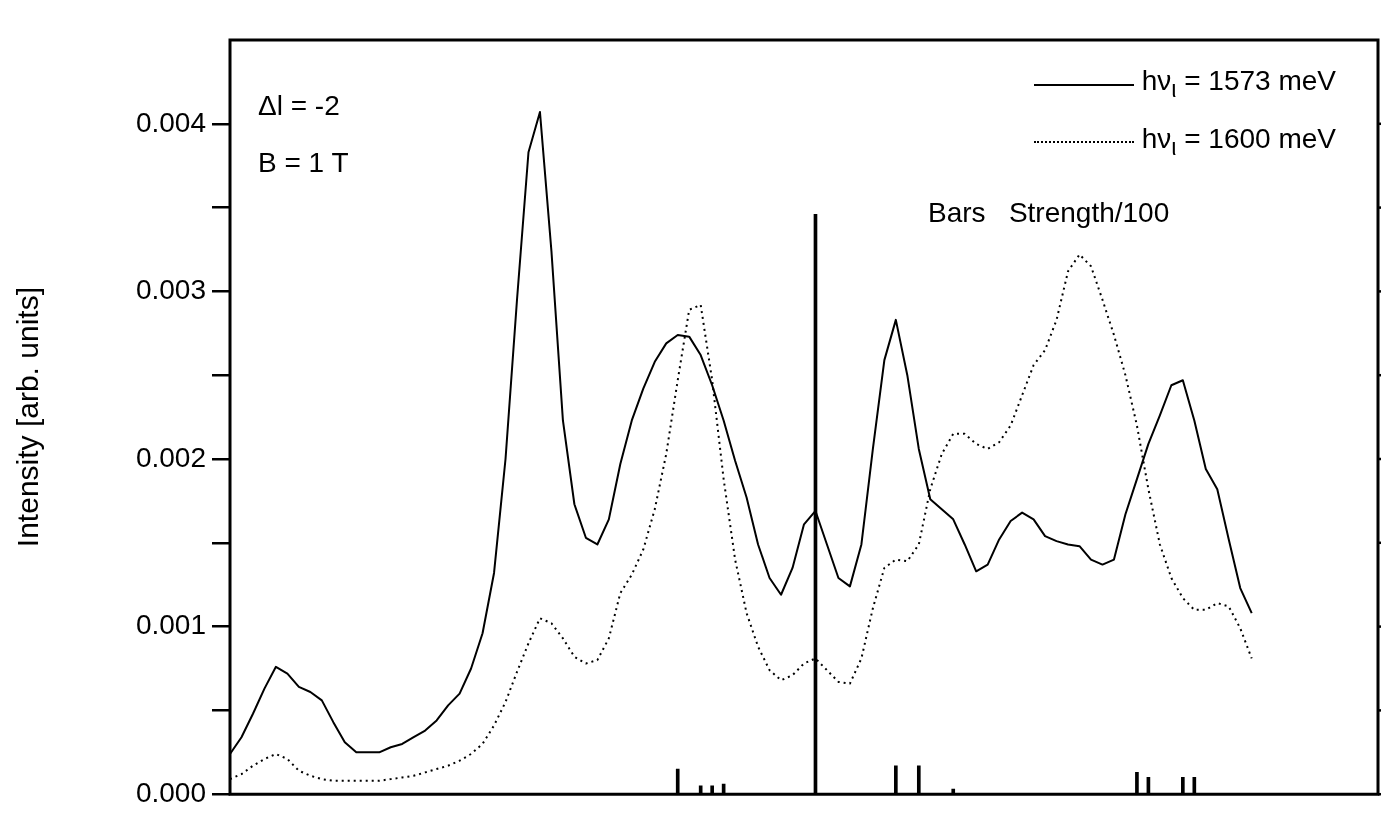  What do you see at coordinates (1049, 212) in the screenshot?
I see `annotation: Bars Strength/100` at bounding box center [1049, 212].